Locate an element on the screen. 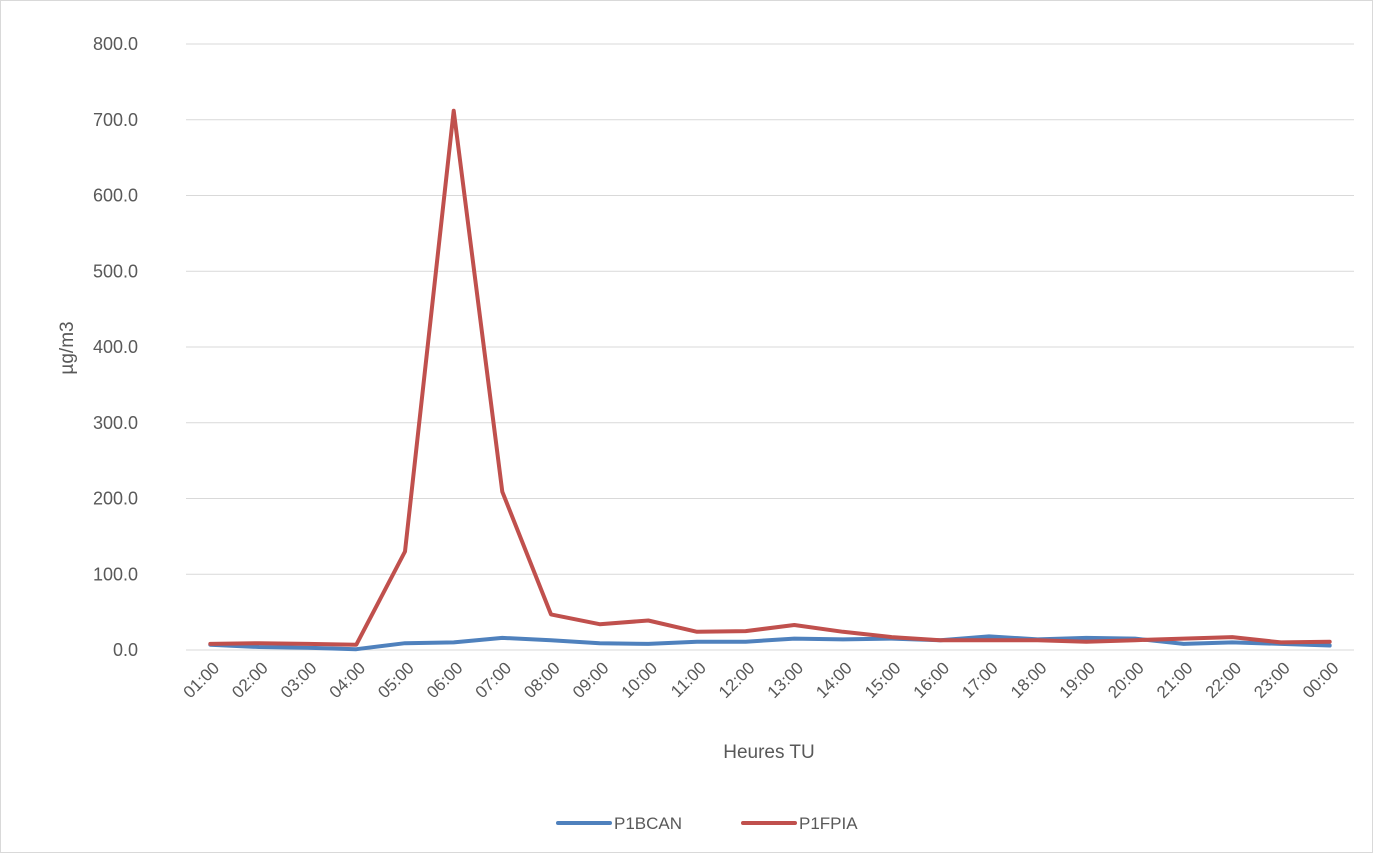 Image resolution: width=1373 pixels, height=857 pixels. y-tick-label: 300.0 is located at coordinates (115, 423).